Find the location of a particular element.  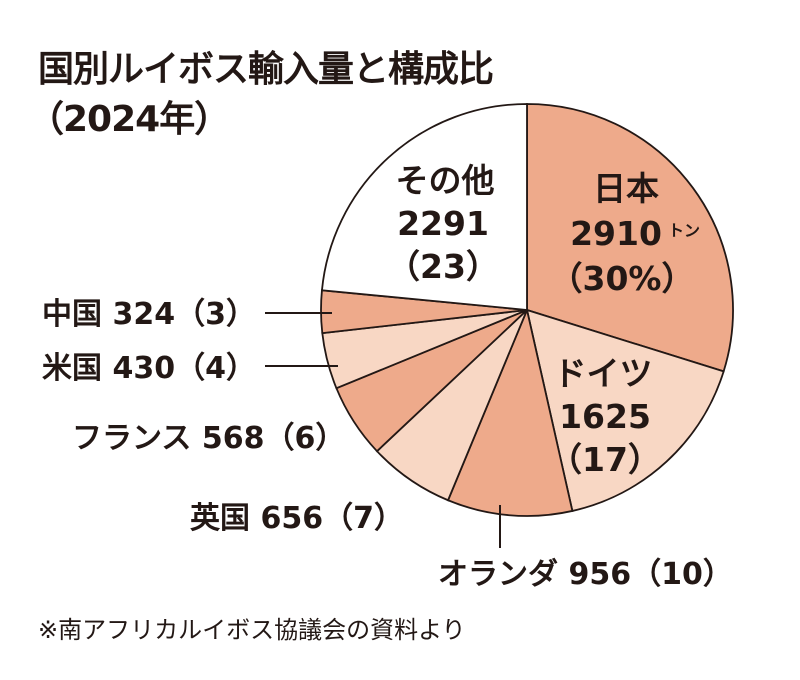

label-other-value: 2291 is located at coordinates (443, 223).